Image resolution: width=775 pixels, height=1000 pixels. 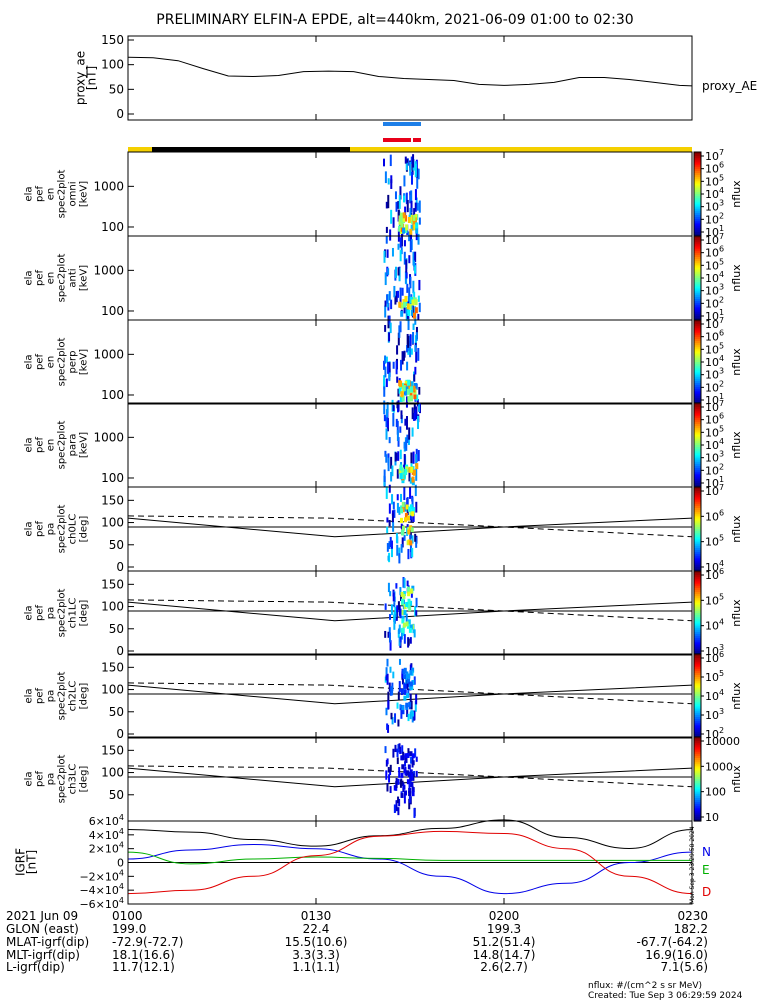 I want to click on pa-panel-ylabel-line: pef, so click(x=40, y=529).